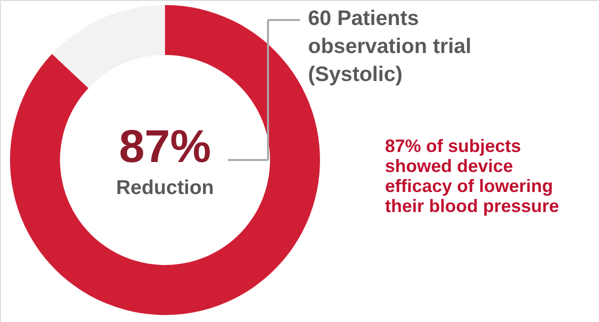 This screenshot has height=322, width=599. I want to click on text: Reduction, so click(165, 188).